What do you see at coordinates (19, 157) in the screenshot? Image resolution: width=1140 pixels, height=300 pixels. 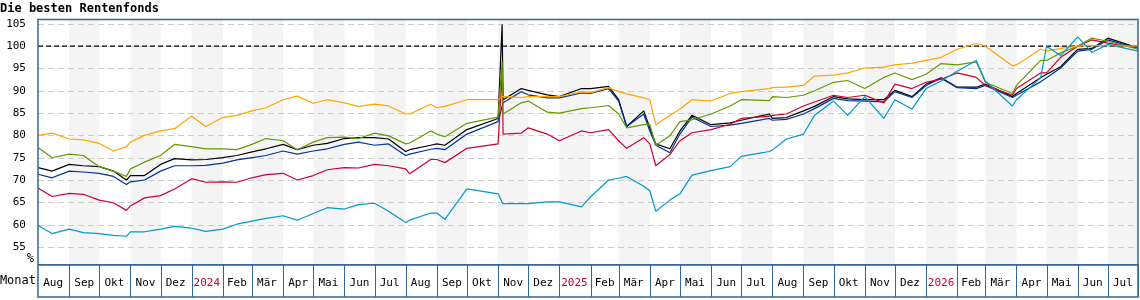 I see `y-tick-label: 75` at bounding box center [19, 157].